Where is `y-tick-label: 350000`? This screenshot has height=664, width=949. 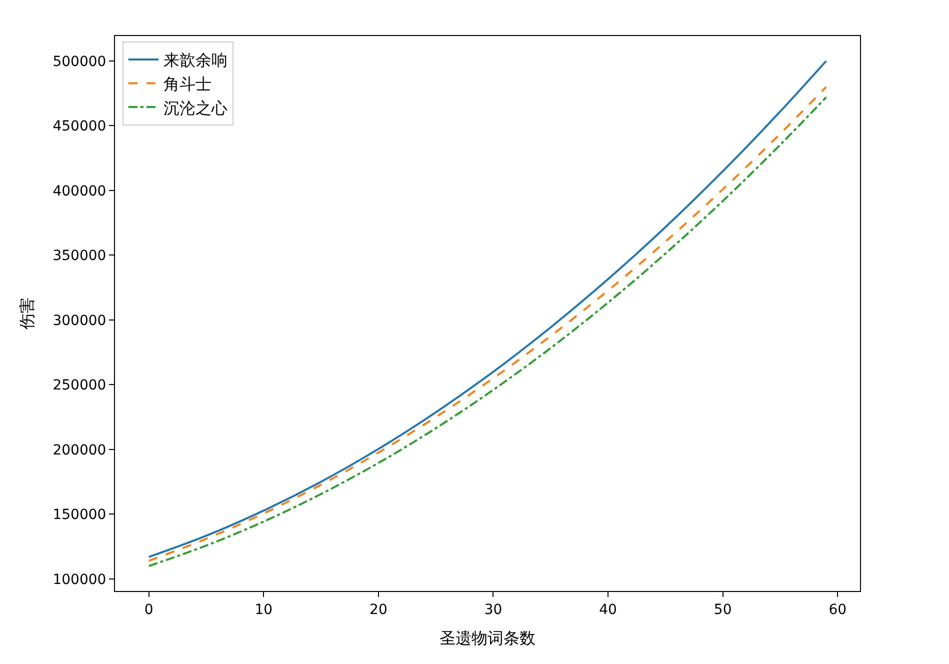 y-tick-label: 350000 is located at coordinates (79, 256).